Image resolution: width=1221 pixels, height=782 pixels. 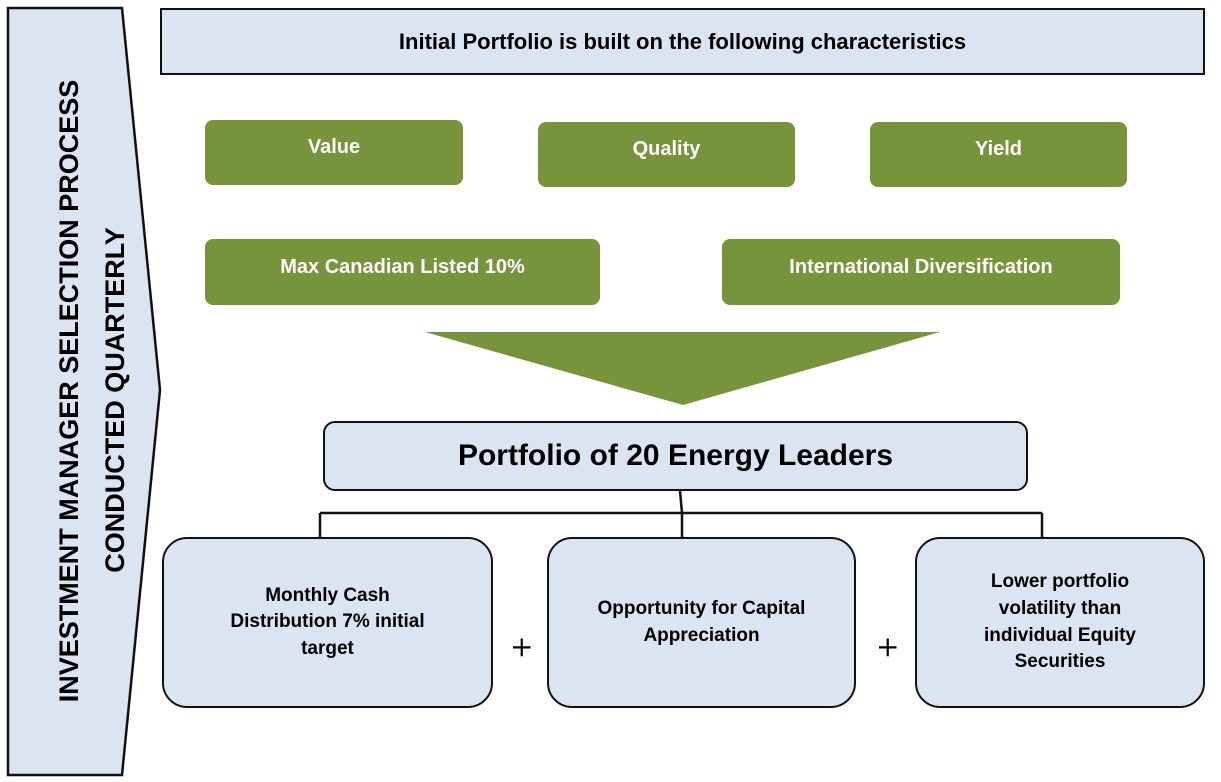 What do you see at coordinates (666, 154) in the screenshot?
I see `characteristic: Quality` at bounding box center [666, 154].